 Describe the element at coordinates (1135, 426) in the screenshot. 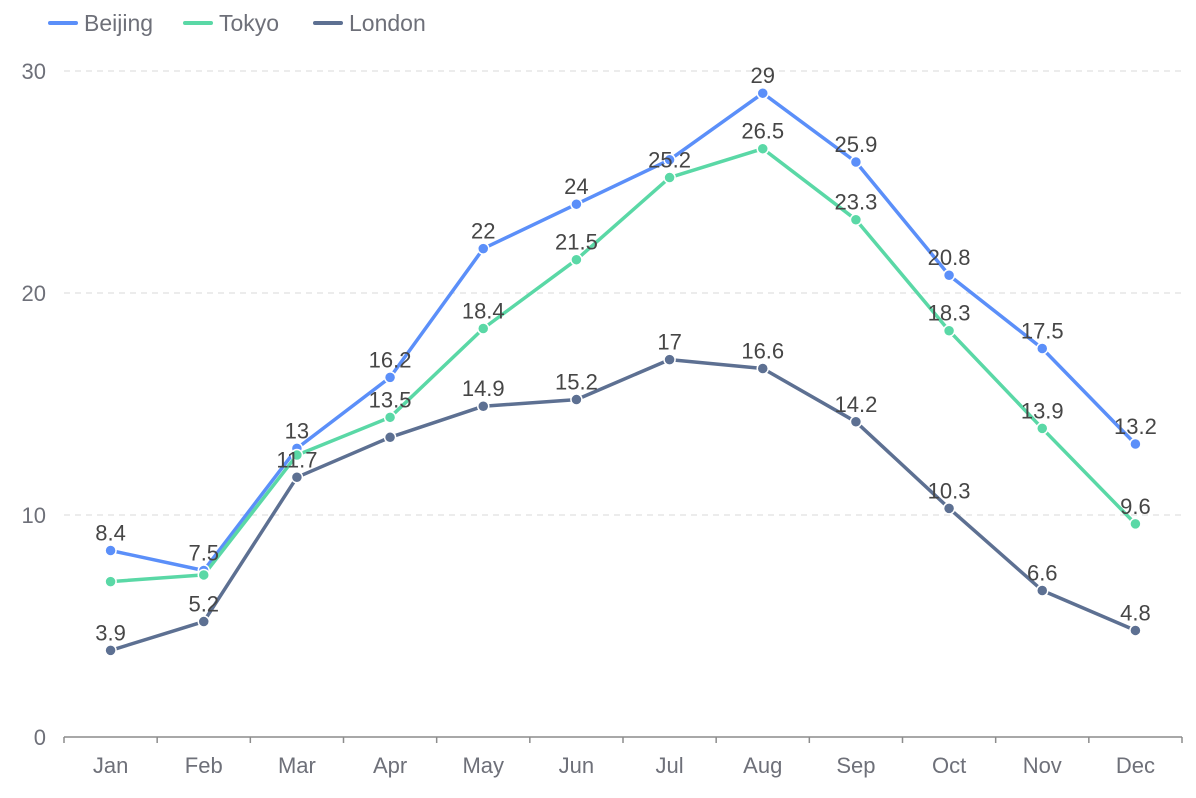

I see `data-label-beijing-dec: 13.2` at that location.